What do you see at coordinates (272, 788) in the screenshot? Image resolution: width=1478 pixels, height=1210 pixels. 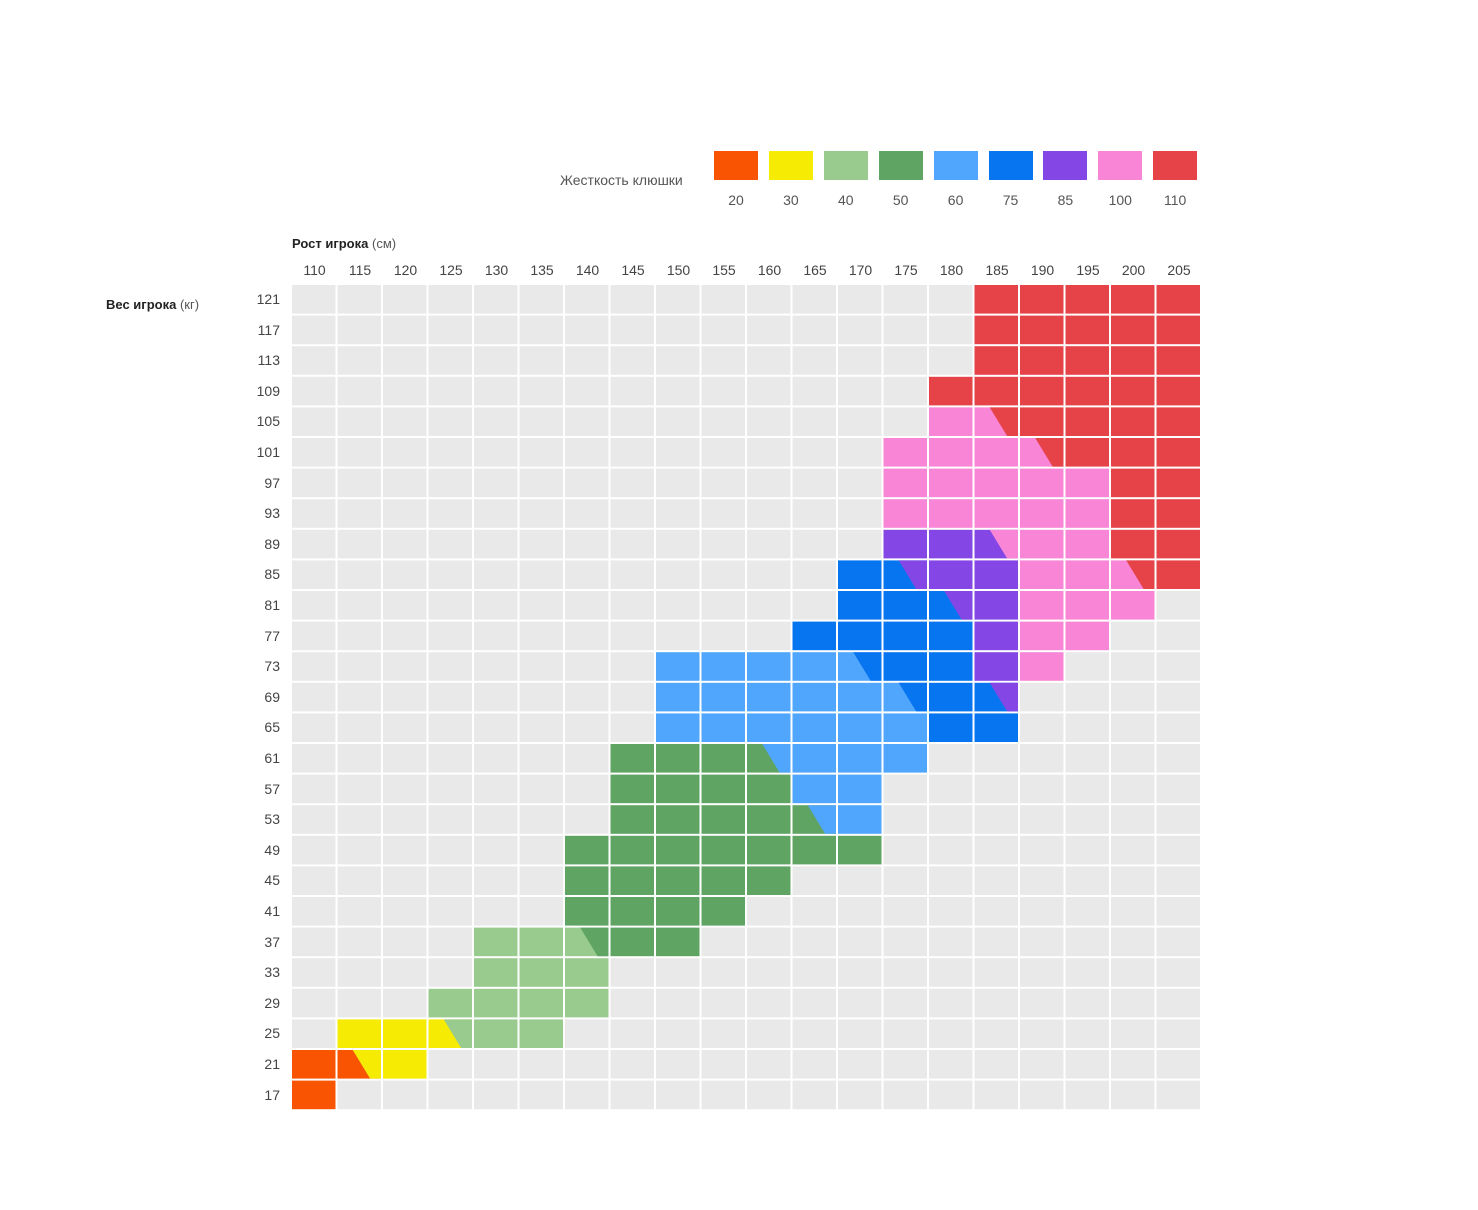 I see `y-tick-57: 57` at bounding box center [272, 788].